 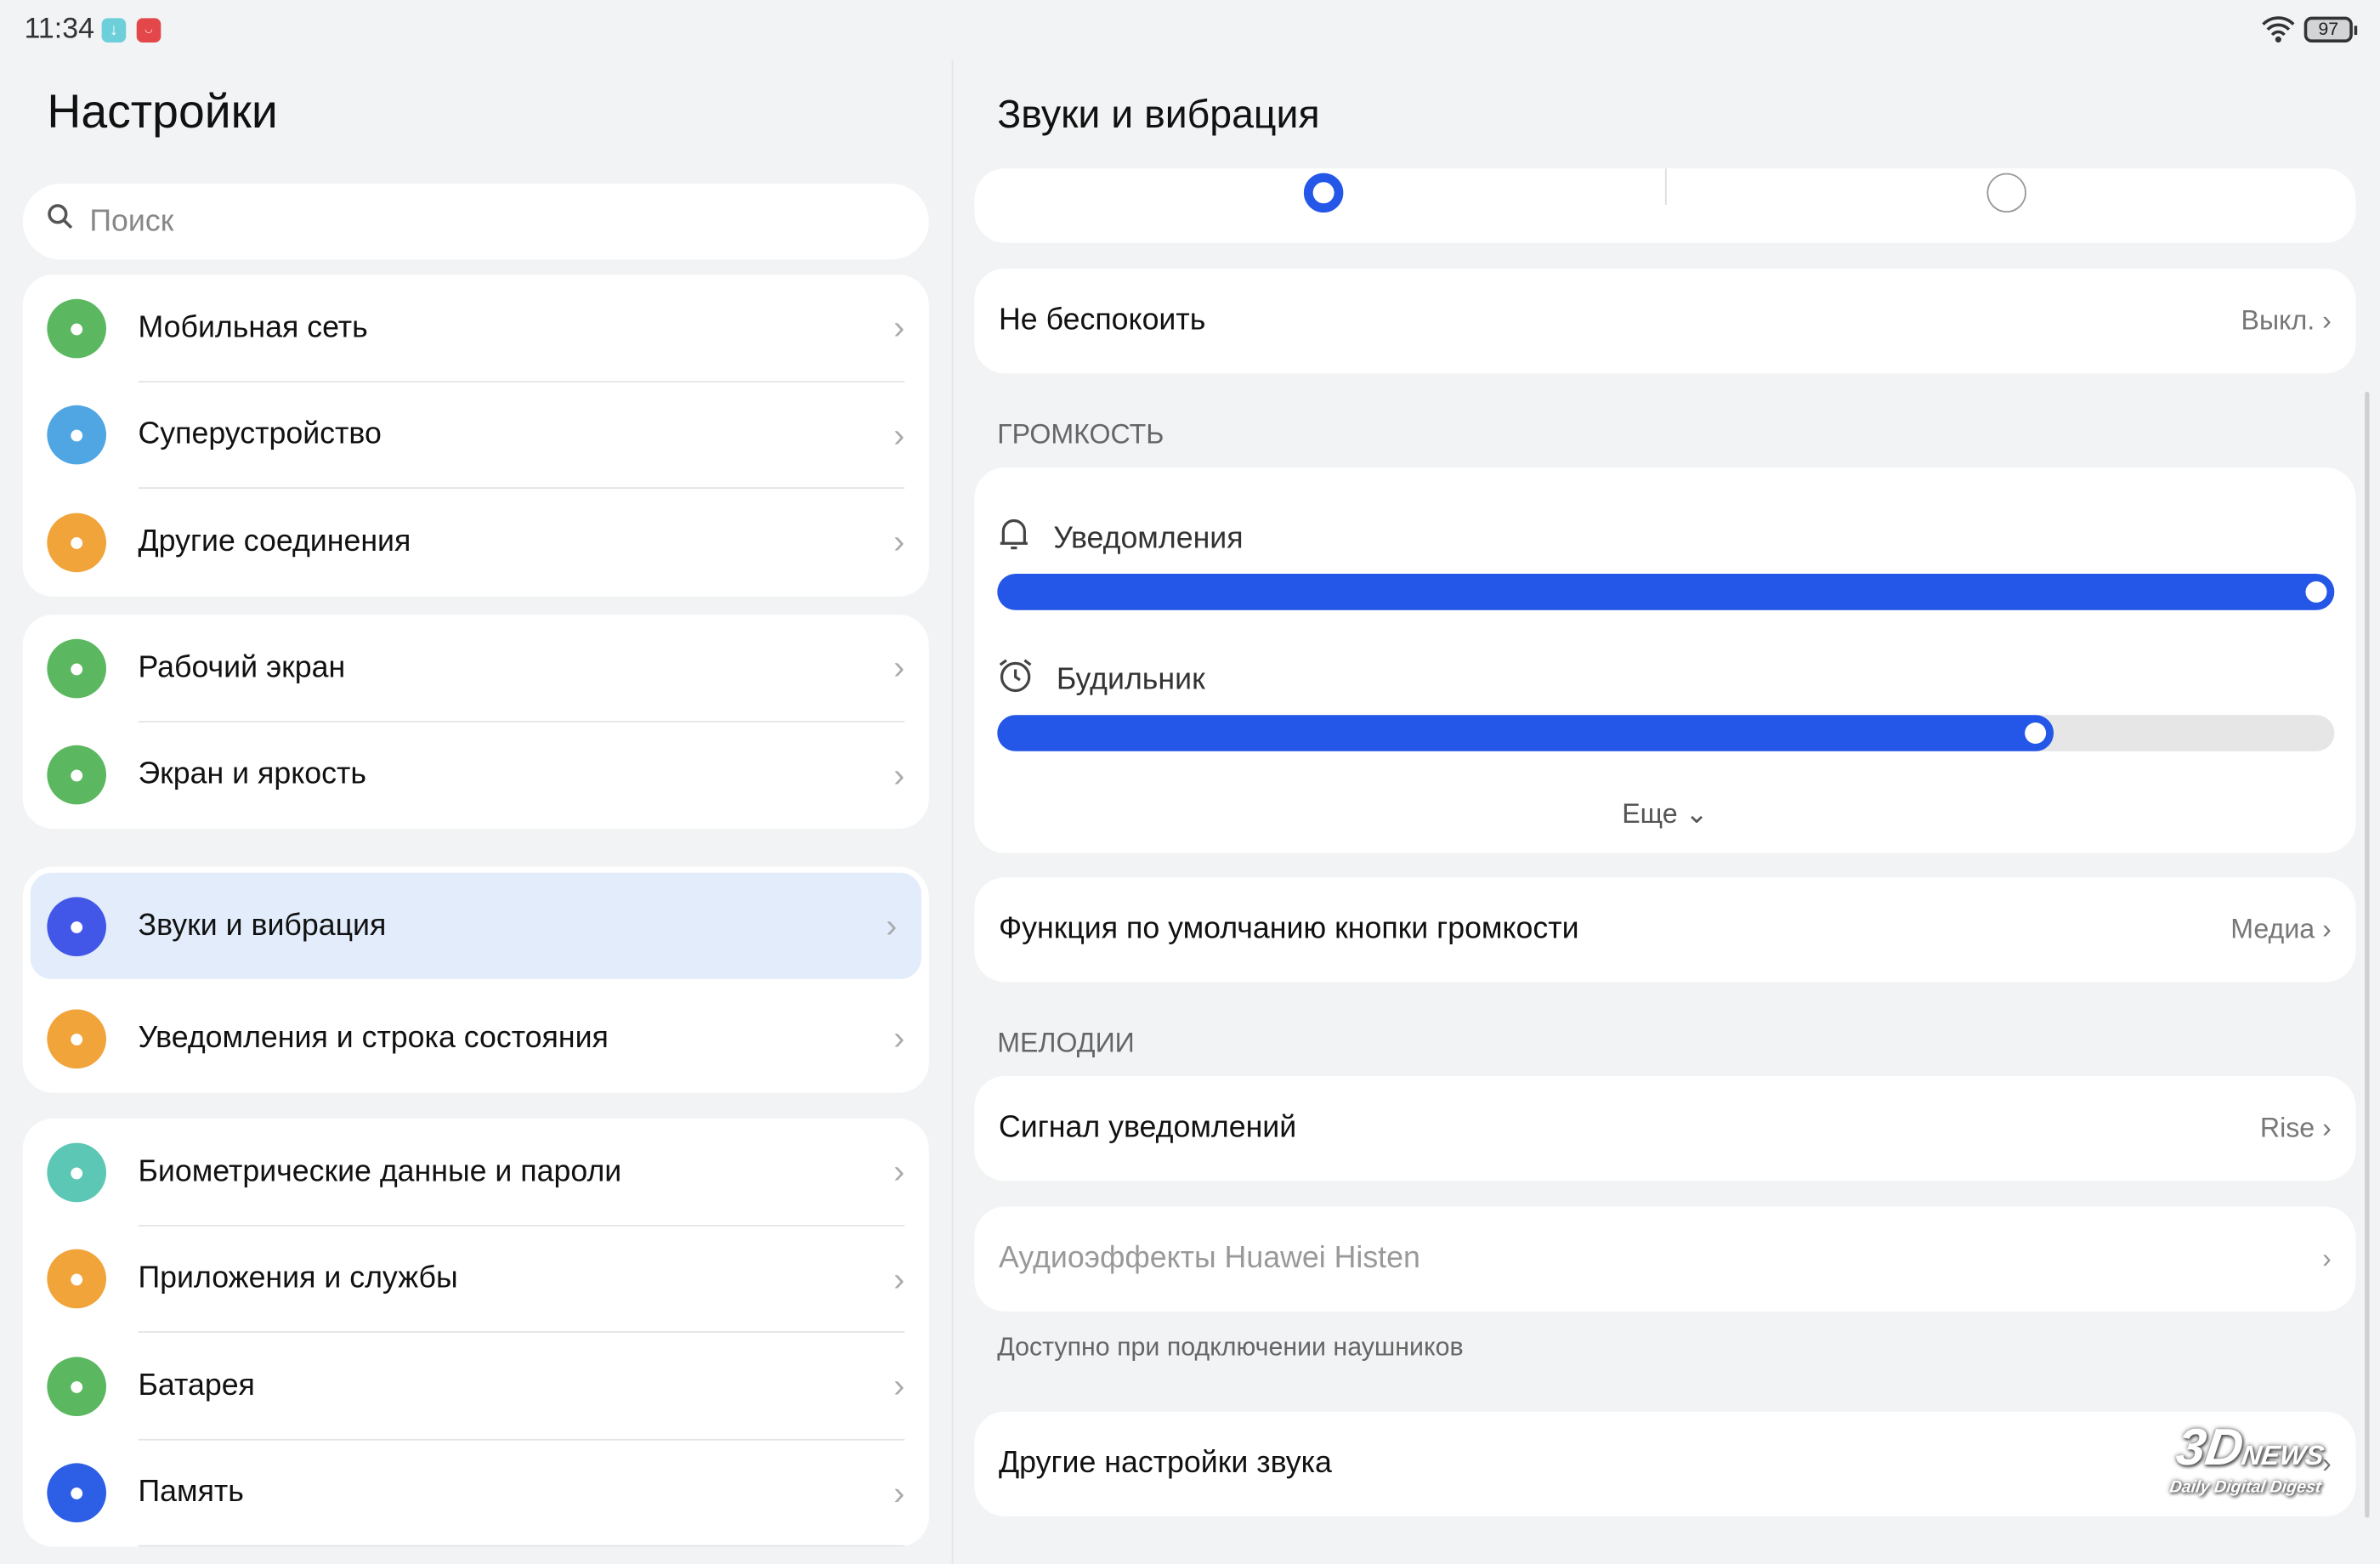 What do you see at coordinates (131, 221) in the screenshot?
I see `search-placeholder: Поиск` at bounding box center [131, 221].